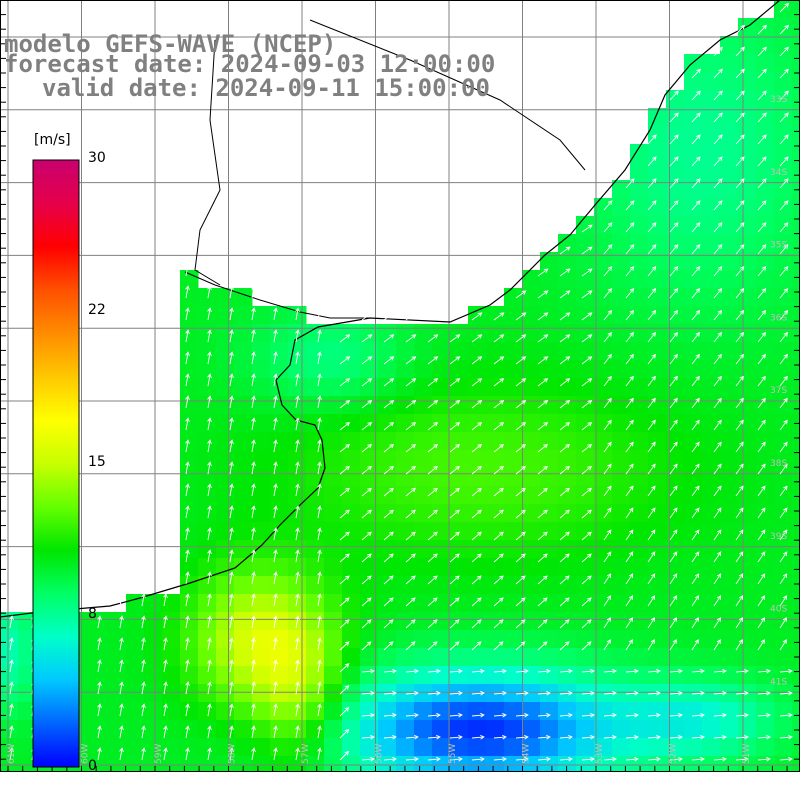 The width and height of the screenshot is (800, 804). I want to click on lat-label: 35S, so click(778, 246).